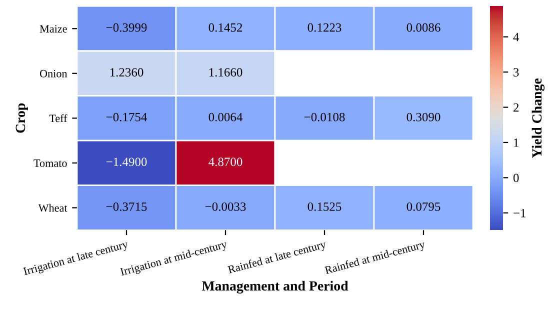 This screenshot has height=311, width=550. Describe the element at coordinates (516, 72) in the screenshot. I see `color-bar-label: 3` at that location.